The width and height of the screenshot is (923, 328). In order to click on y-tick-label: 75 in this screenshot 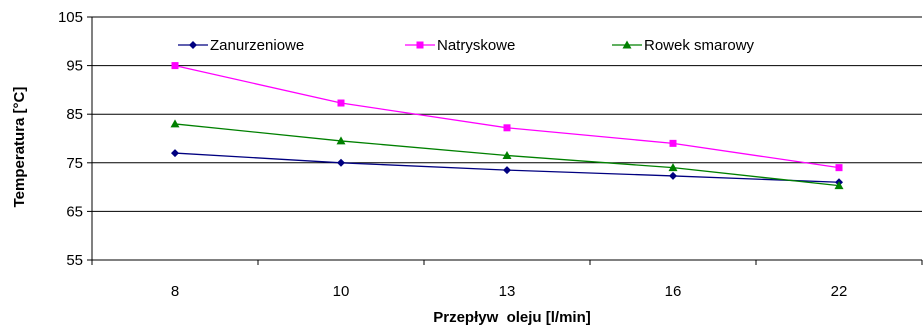, I will do `click(74, 163)`.